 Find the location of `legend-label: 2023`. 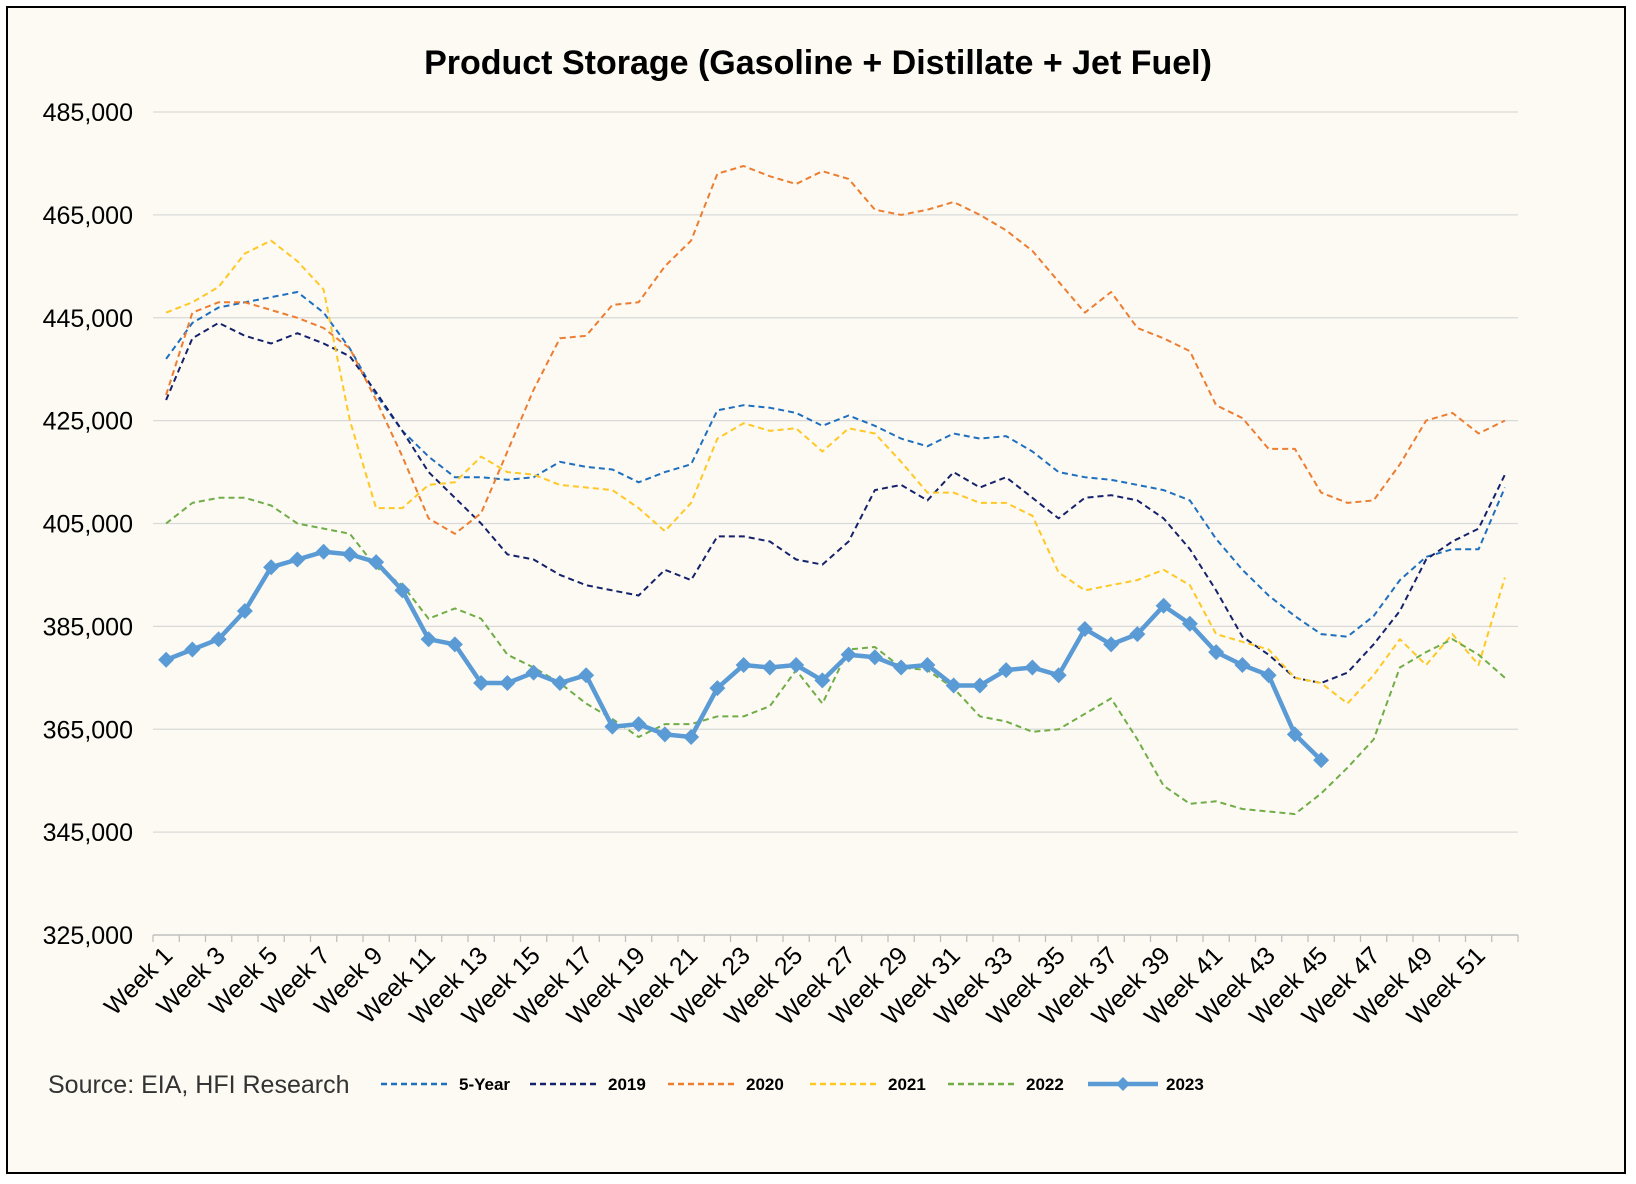

legend-label: 2023 is located at coordinates (1185, 1084).